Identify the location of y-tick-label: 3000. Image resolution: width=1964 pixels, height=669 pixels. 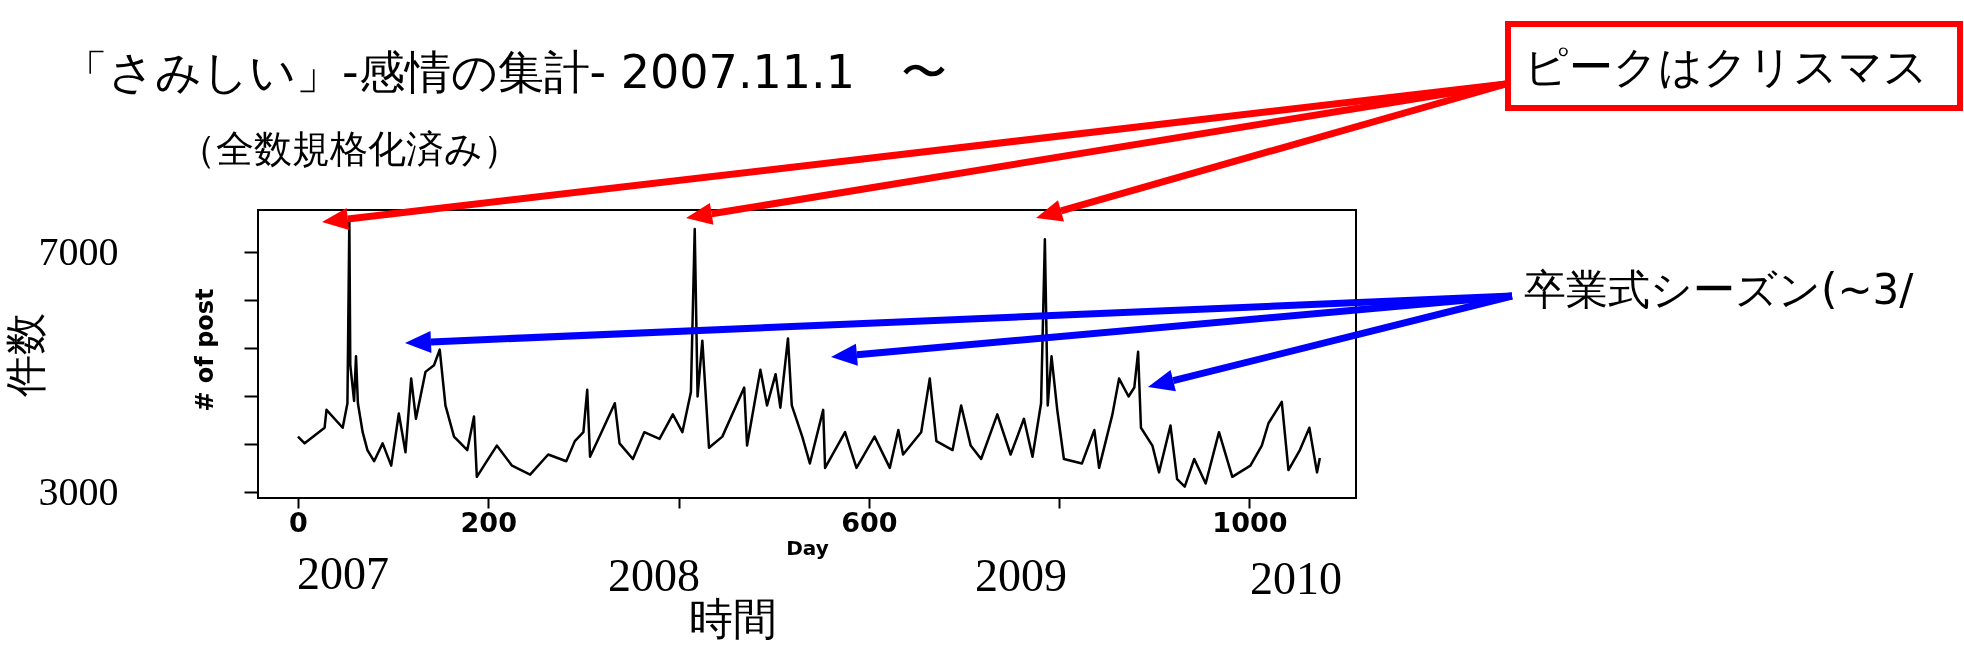
(78, 491).